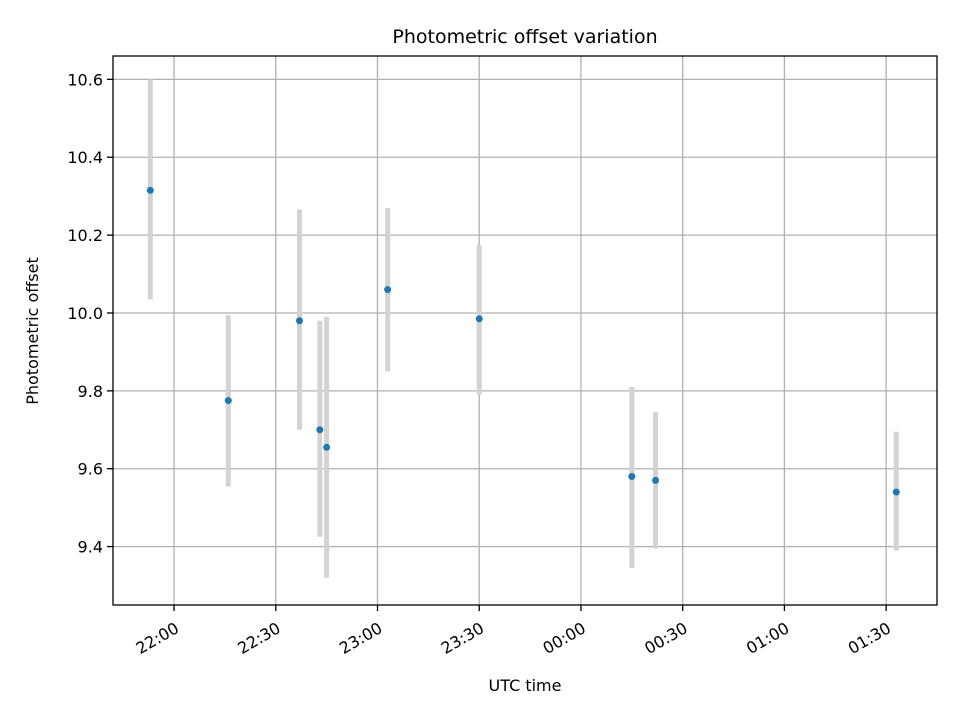 Image resolution: width=960 pixels, height=720 pixels. What do you see at coordinates (90, 547) in the screenshot?
I see `y-tick-label: 9.4` at bounding box center [90, 547].